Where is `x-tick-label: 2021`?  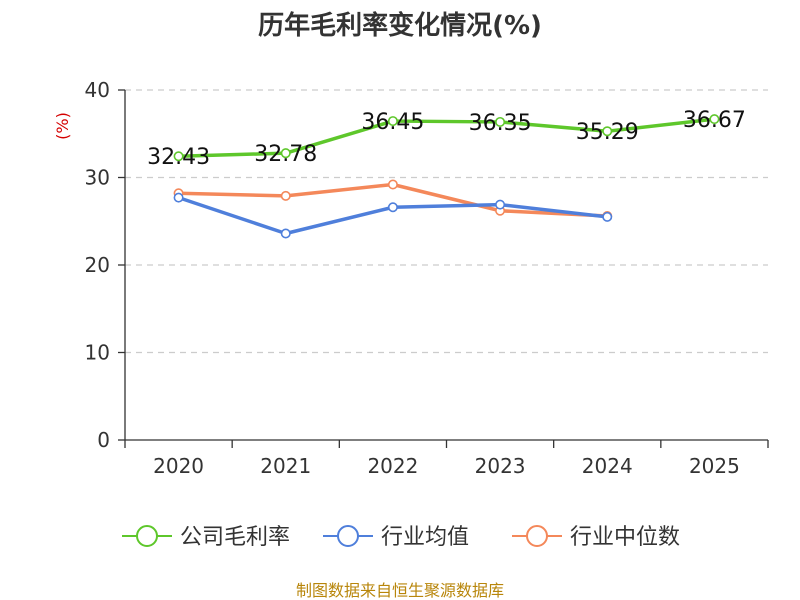 x-tick-label: 2021 is located at coordinates (285, 466).